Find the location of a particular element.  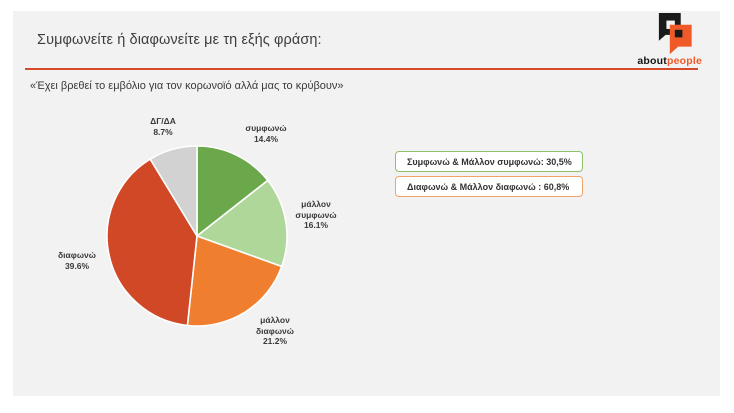

pie-label-value: 14.4% is located at coordinates (266, 138).